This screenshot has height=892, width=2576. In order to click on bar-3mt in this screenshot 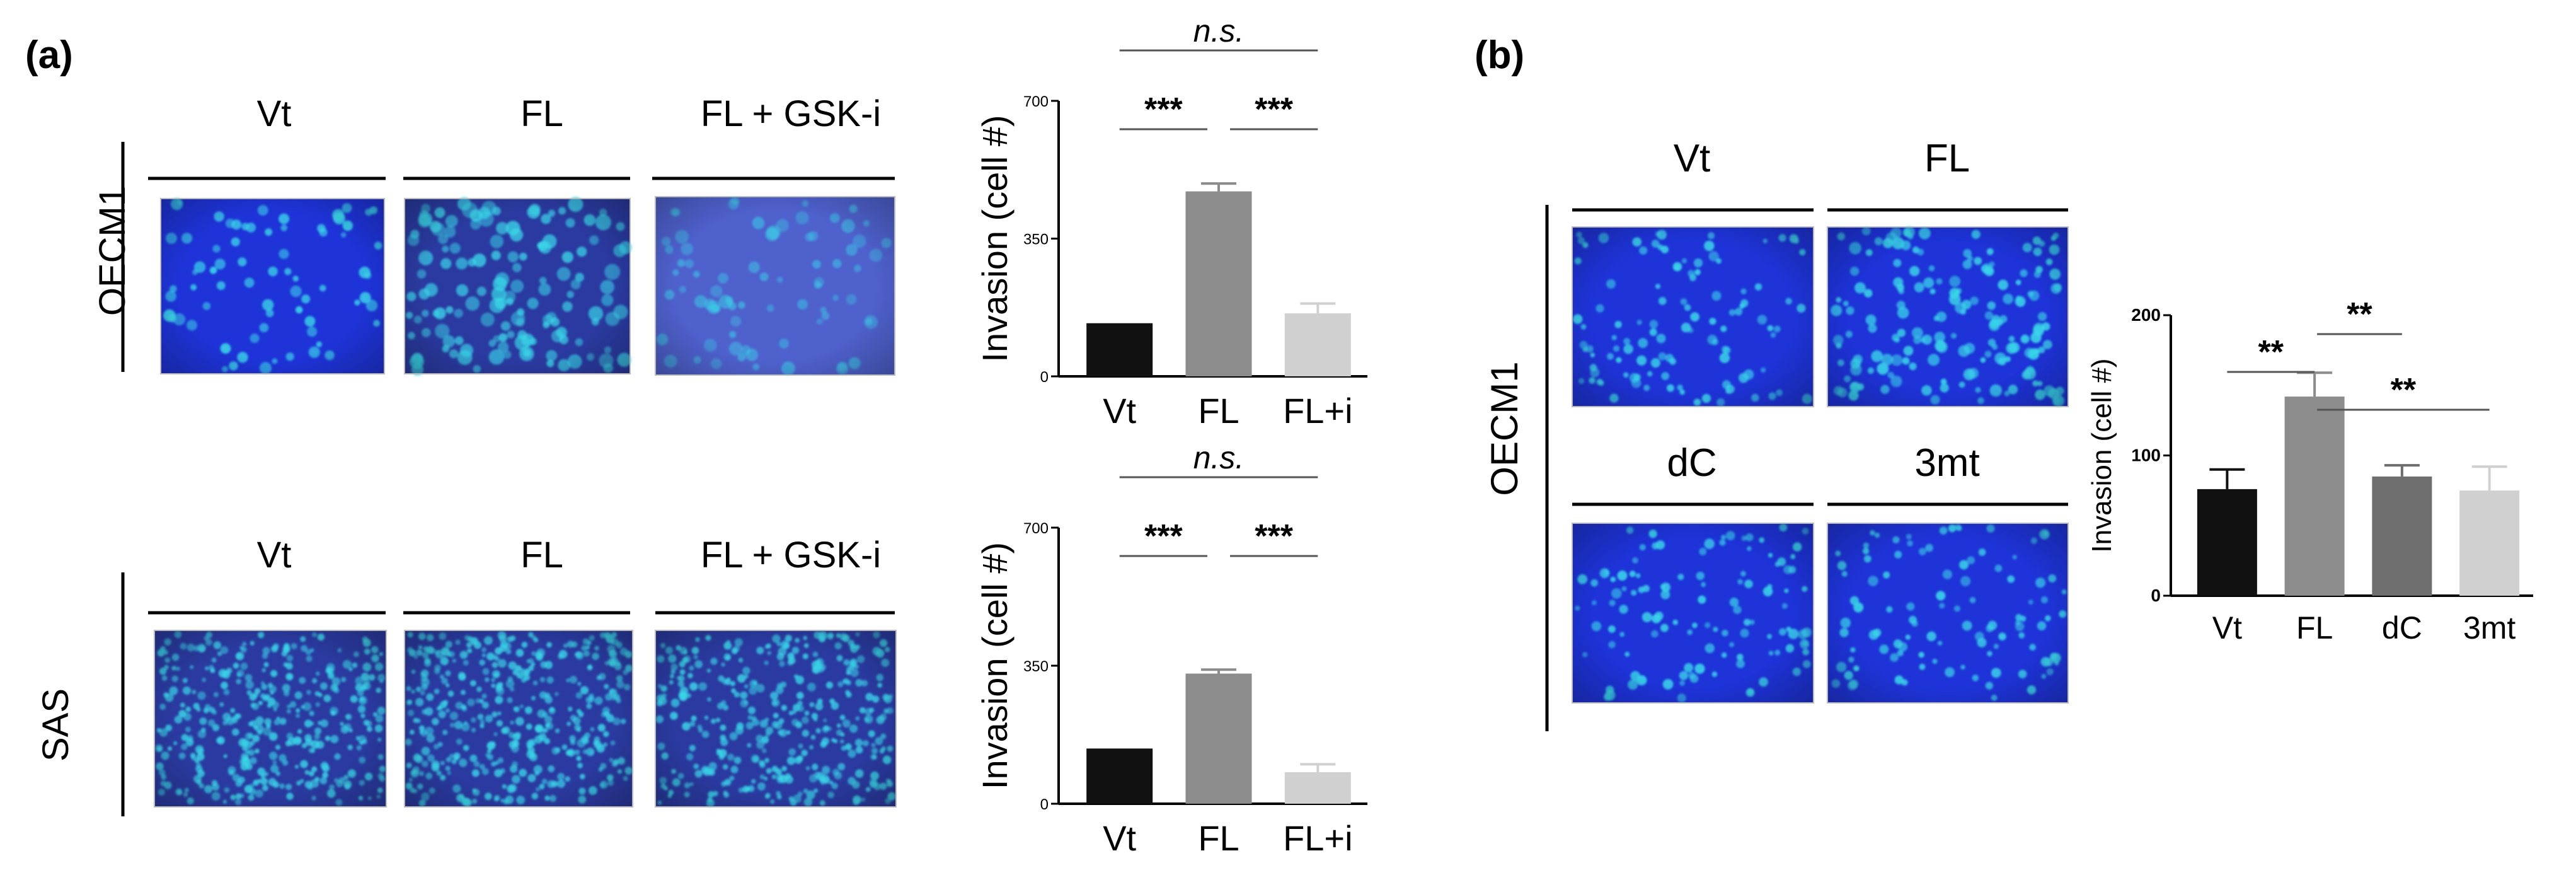, I will do `click(2489, 543)`.